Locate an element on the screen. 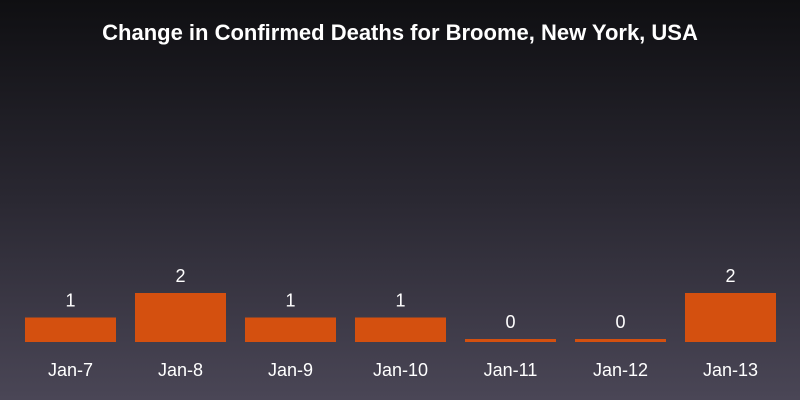 The image size is (800, 400). value-label-jan-10: 1 is located at coordinates (400, 301).